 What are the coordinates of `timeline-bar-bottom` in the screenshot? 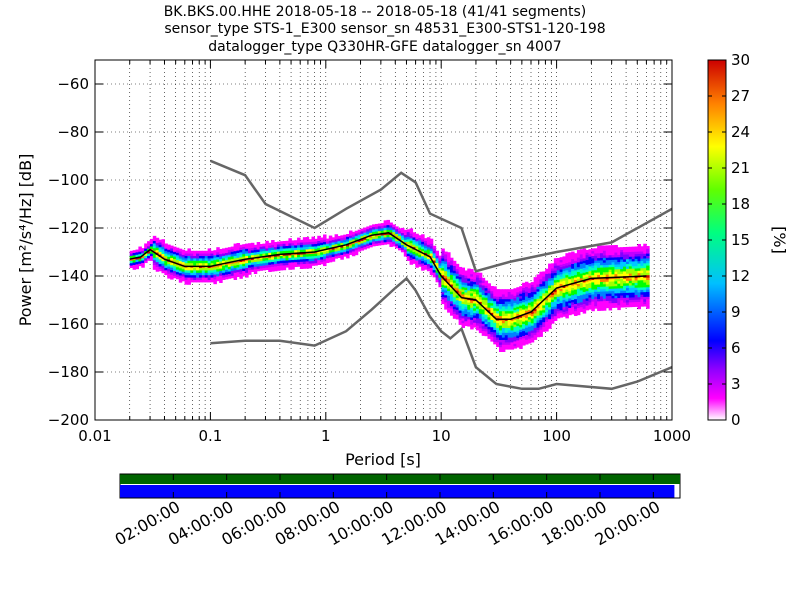 It's located at (397, 491).